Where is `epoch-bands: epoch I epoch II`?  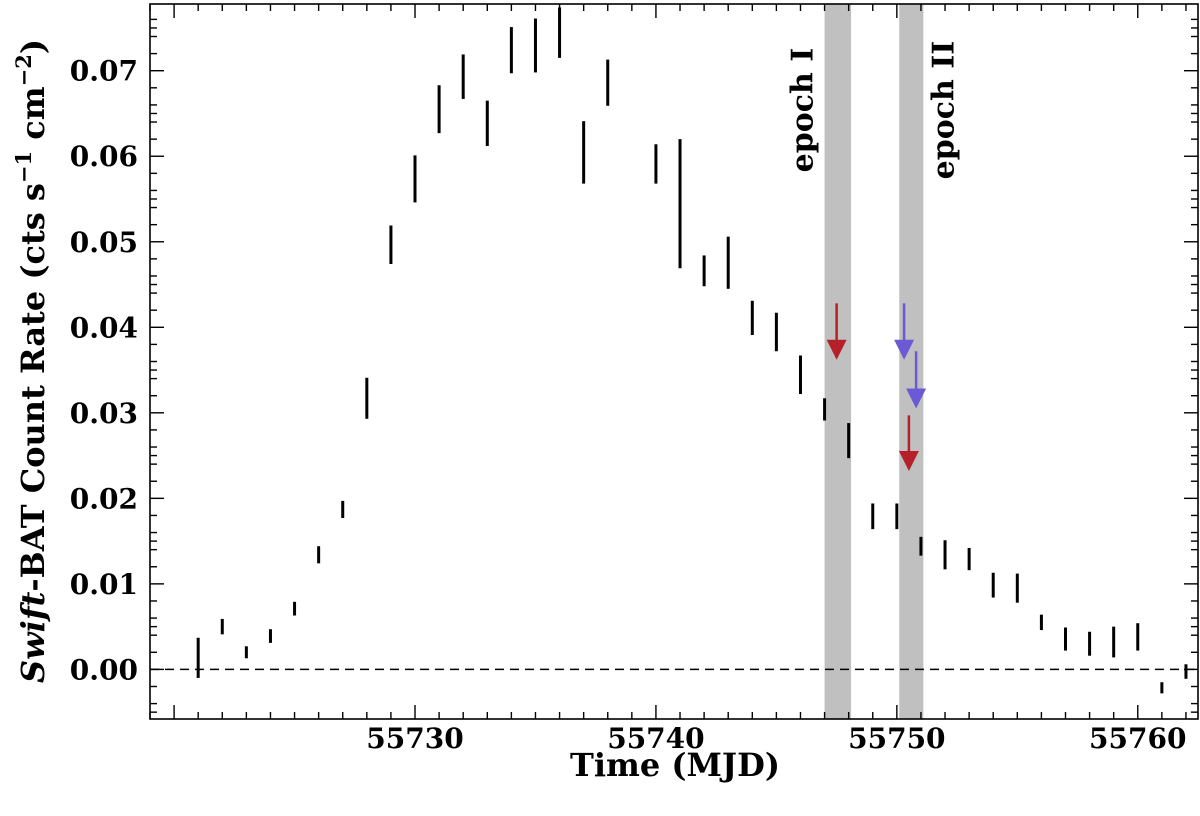
epoch-bands: epoch I epoch II is located at coordinates (873, 361).